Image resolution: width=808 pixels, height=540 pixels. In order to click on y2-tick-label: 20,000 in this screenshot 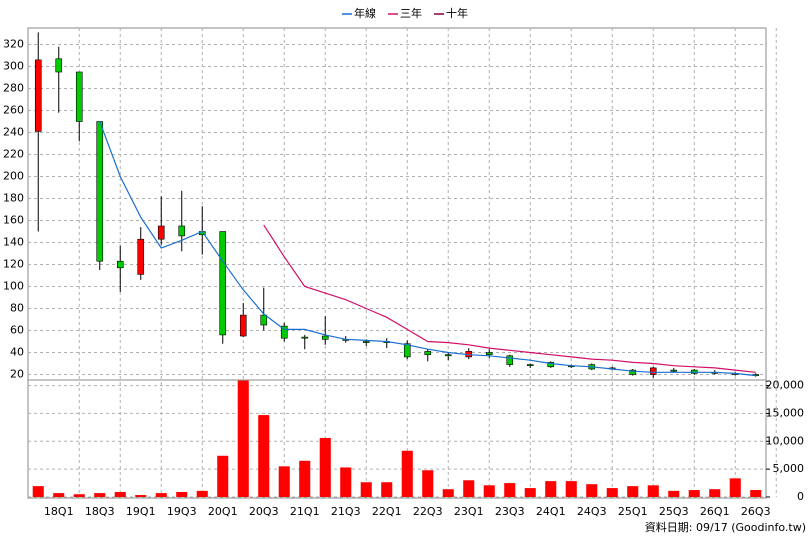, I will do `click(785, 385)`.